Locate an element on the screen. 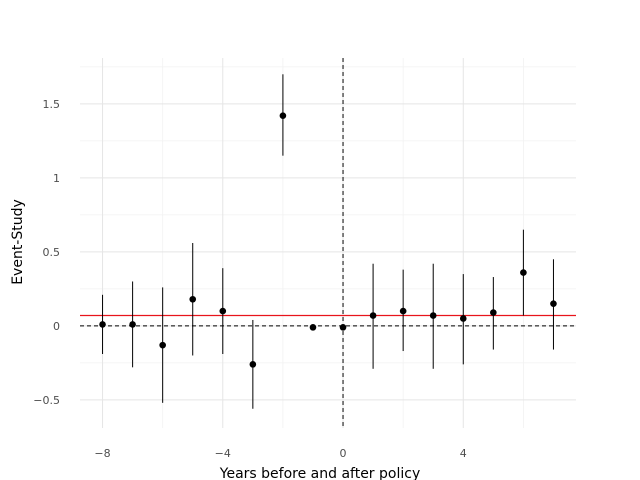  y-axis-tick-labels: −0.5 0 0.5 1 1.5 is located at coordinates (46, 252).